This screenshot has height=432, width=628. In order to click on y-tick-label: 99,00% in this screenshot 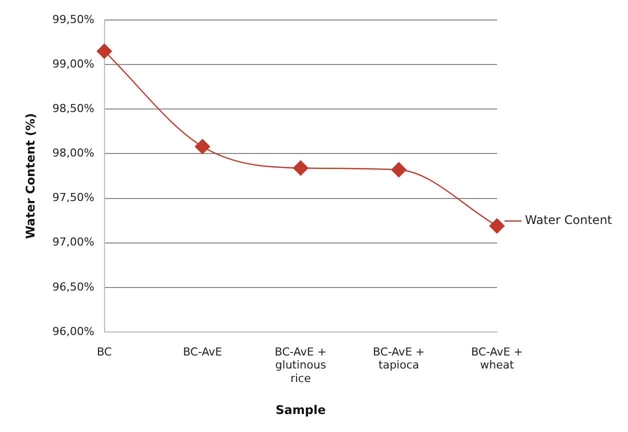, I will do `click(73, 63)`.